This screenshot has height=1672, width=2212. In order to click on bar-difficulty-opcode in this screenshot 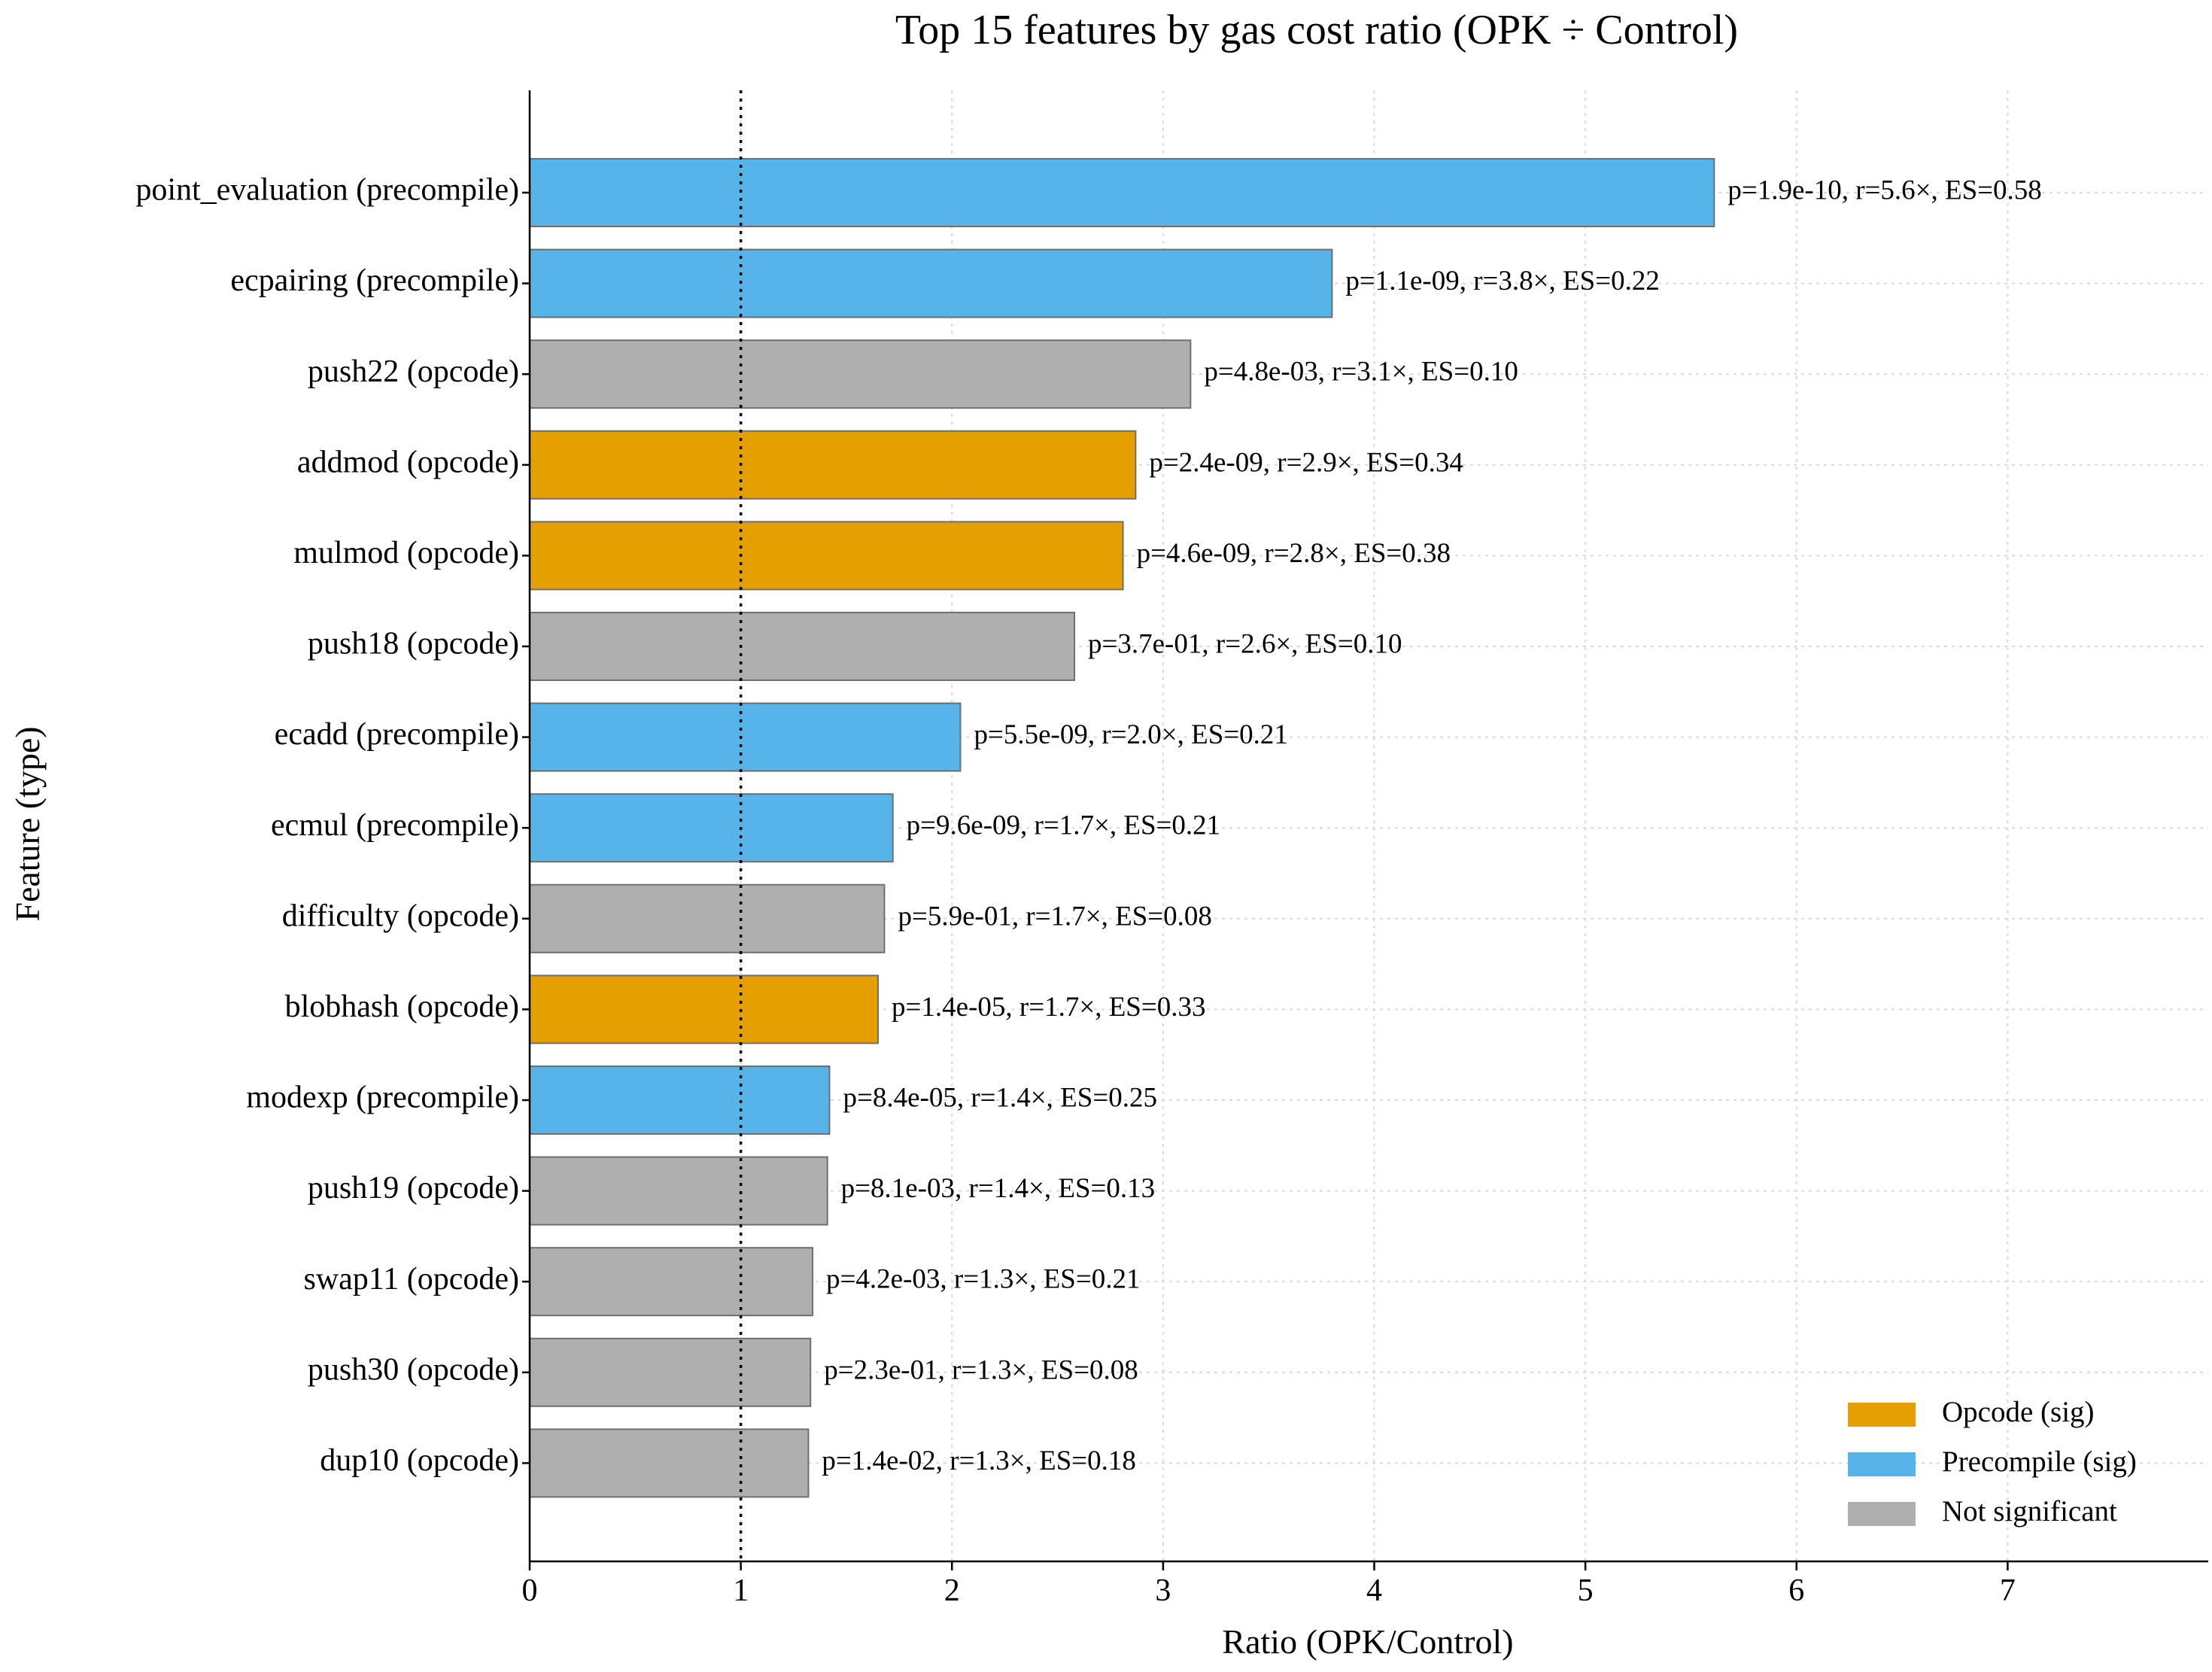, I will do `click(707, 918)`.